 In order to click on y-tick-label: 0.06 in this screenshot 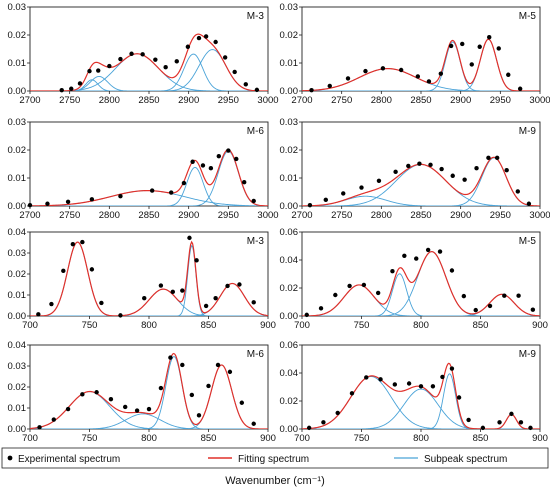, I will do `click(289, 345)`.